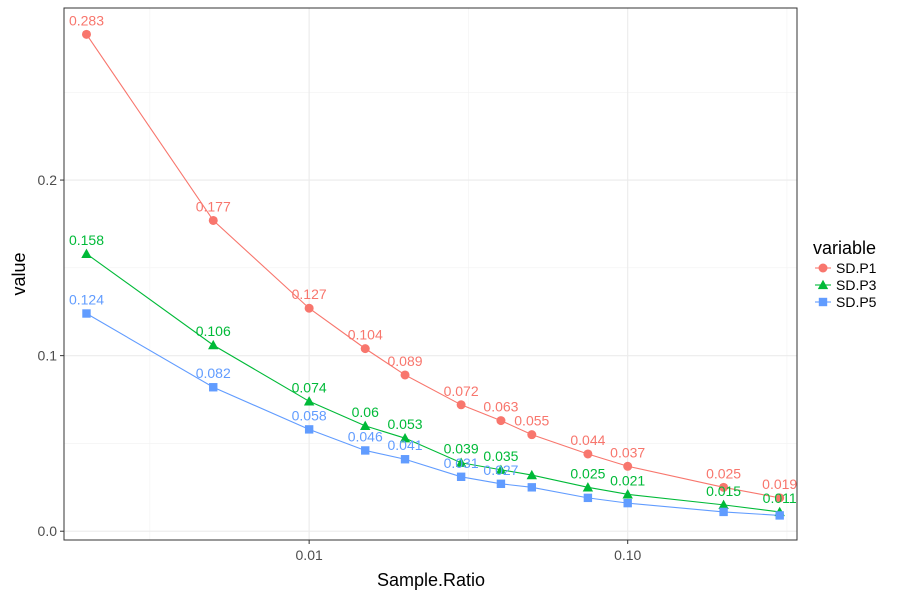 The image size is (900, 600). Describe the element at coordinates (856, 302) in the screenshot. I see `legend-label-sd-p5: SD.P5` at that location.